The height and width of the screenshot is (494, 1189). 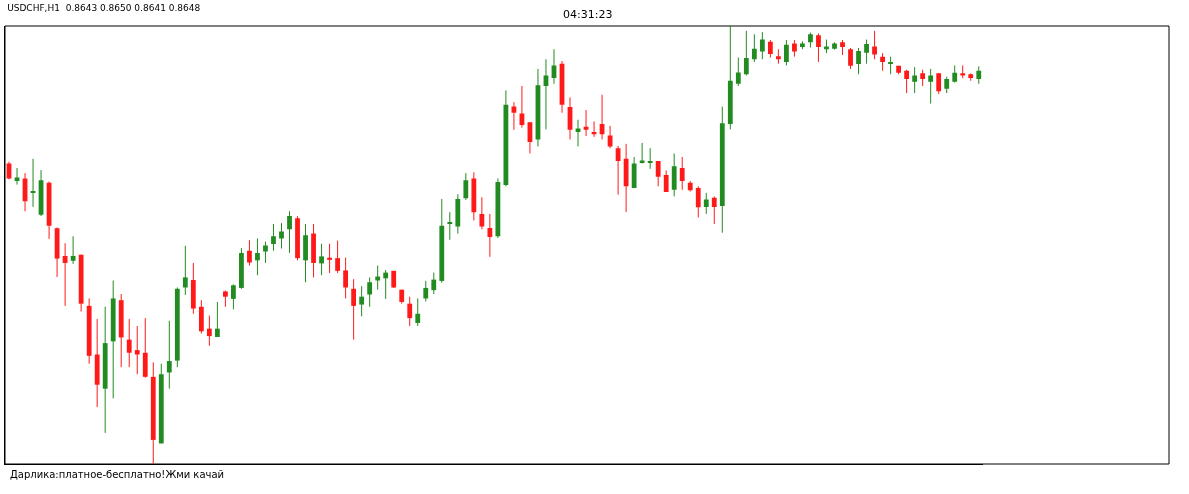 What do you see at coordinates (588, 14) in the screenshot?
I see `text: 04:31:23` at bounding box center [588, 14].